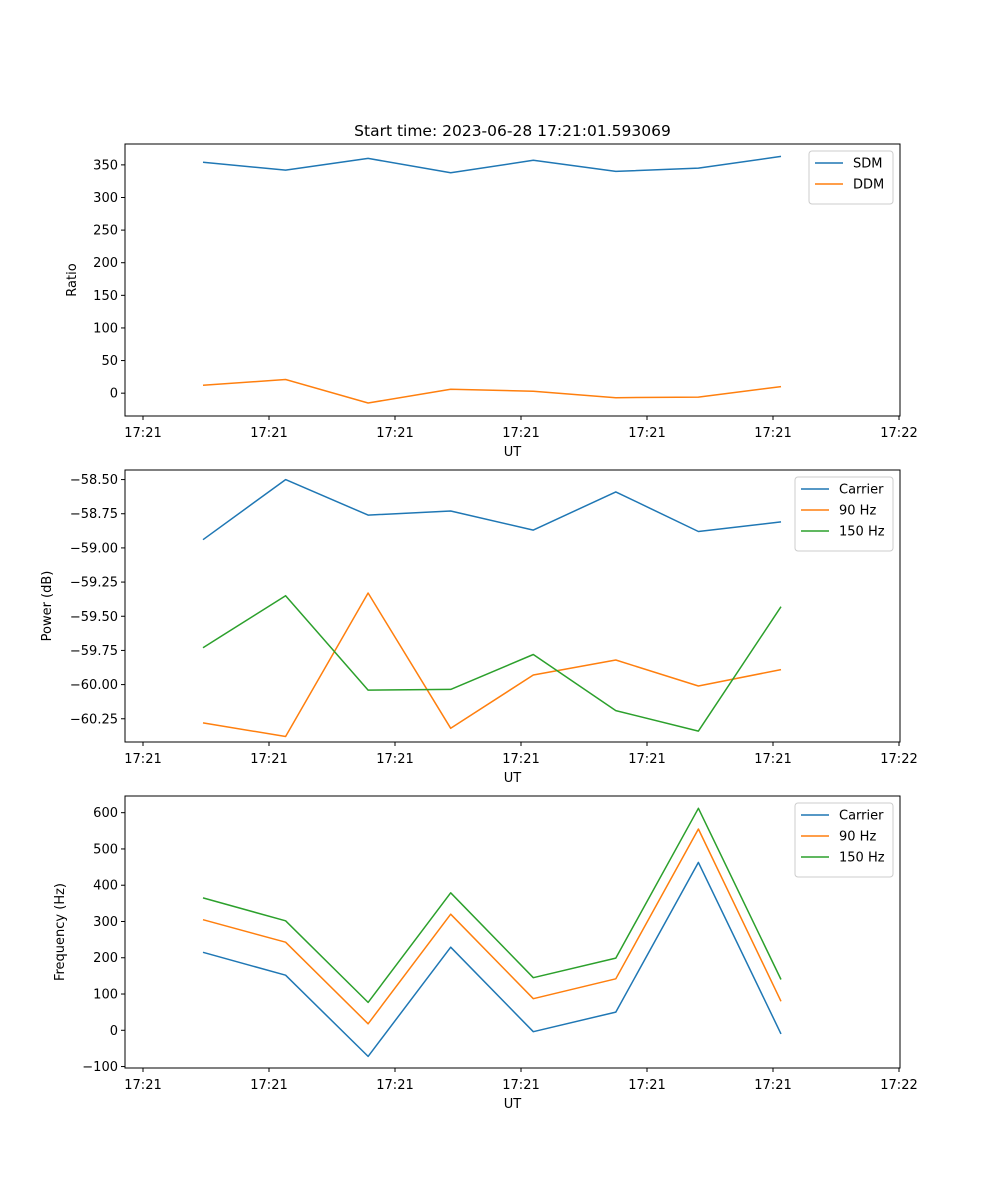  Describe the element at coordinates (105, 296) in the screenshot. I see `y-tick-label: 150` at that location.